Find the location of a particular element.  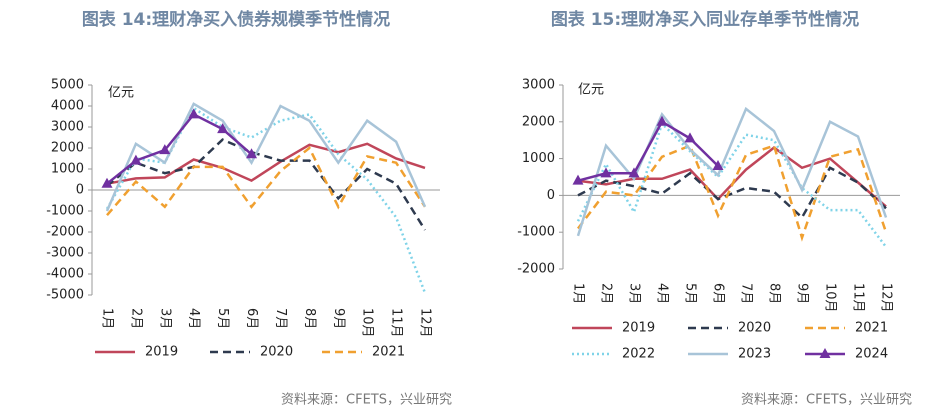

chart-title: 图表 15:理财净买入同业存单季节性情况 is located at coordinates (705, 19).